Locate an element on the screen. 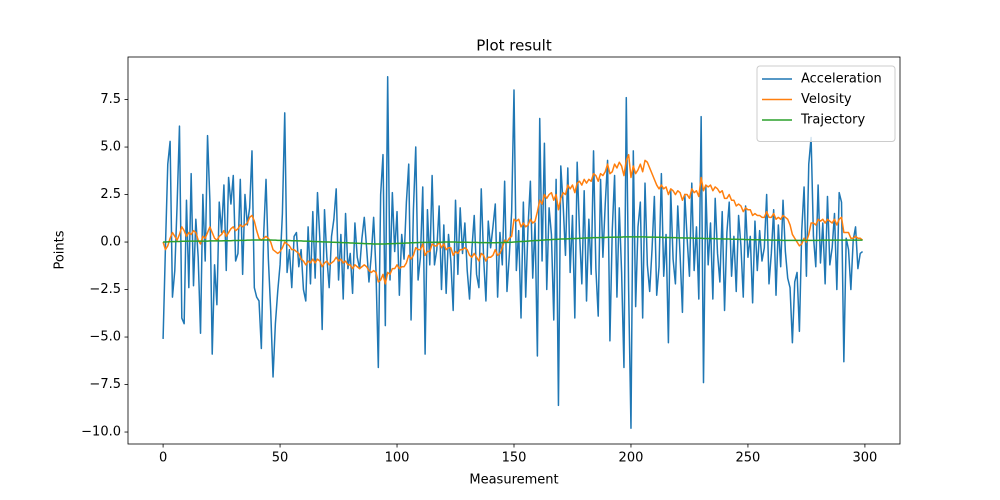 The width and height of the screenshot is (1000, 500). x-tick-label: 100 is located at coordinates (397, 458).